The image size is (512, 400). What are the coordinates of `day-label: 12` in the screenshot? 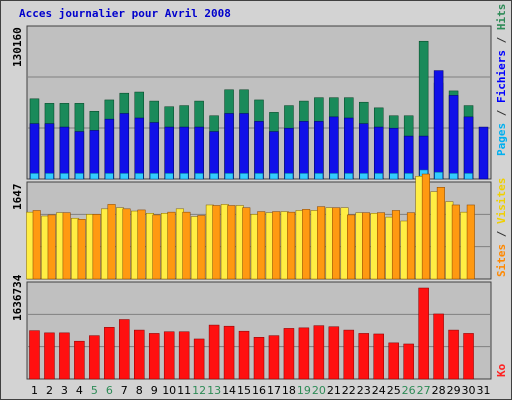 It's located at (199, 390).